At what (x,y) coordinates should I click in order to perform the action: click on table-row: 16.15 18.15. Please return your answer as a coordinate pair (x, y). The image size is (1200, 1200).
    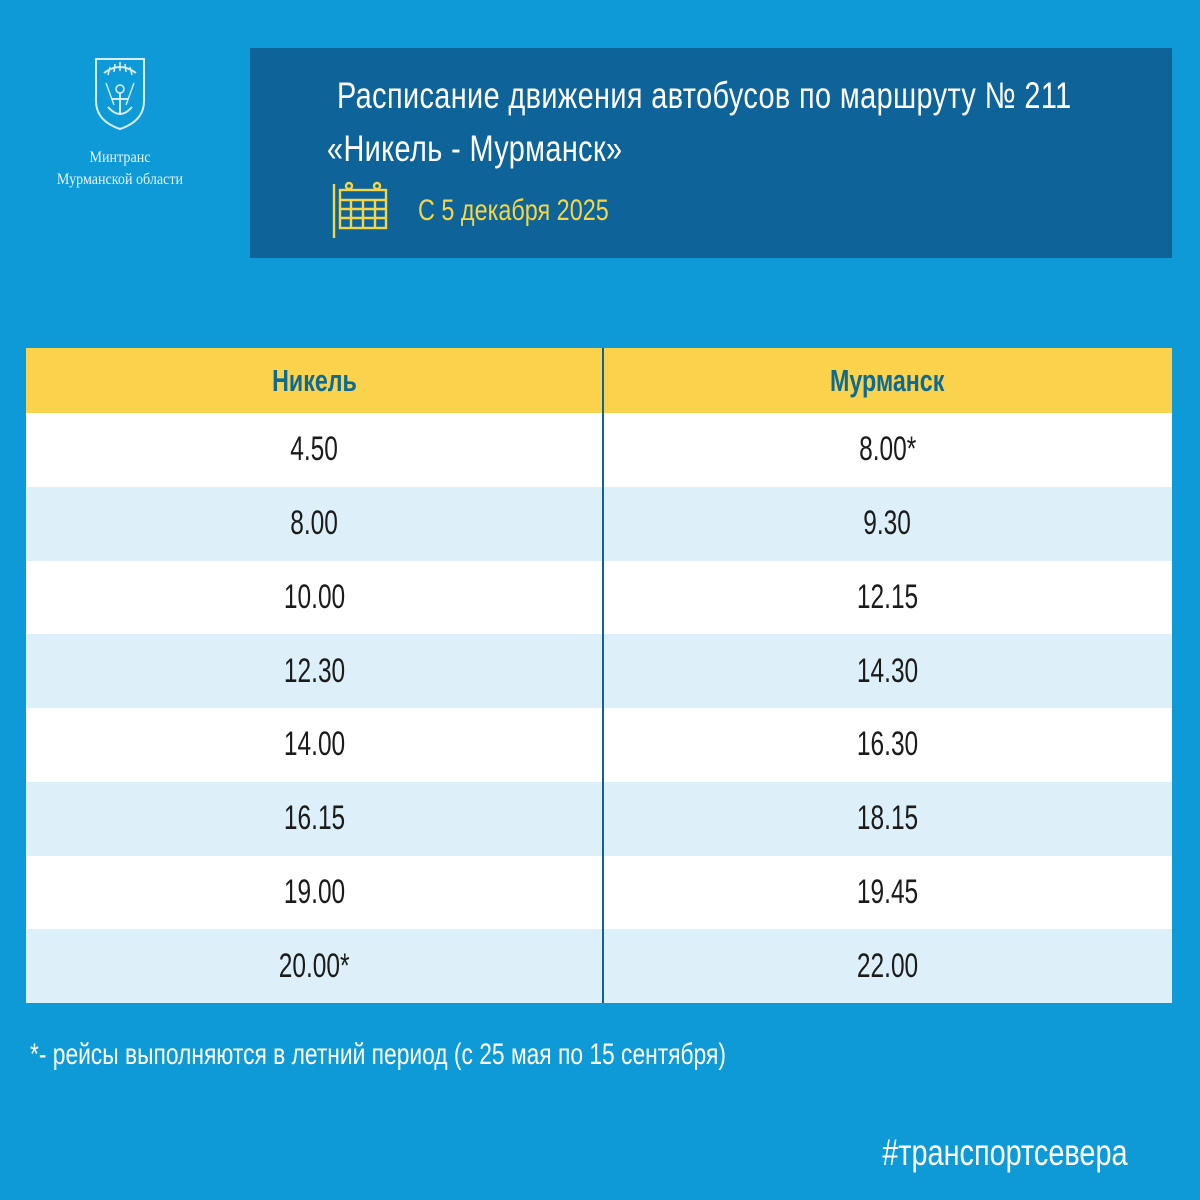
    Looking at the image, I should click on (599, 818).